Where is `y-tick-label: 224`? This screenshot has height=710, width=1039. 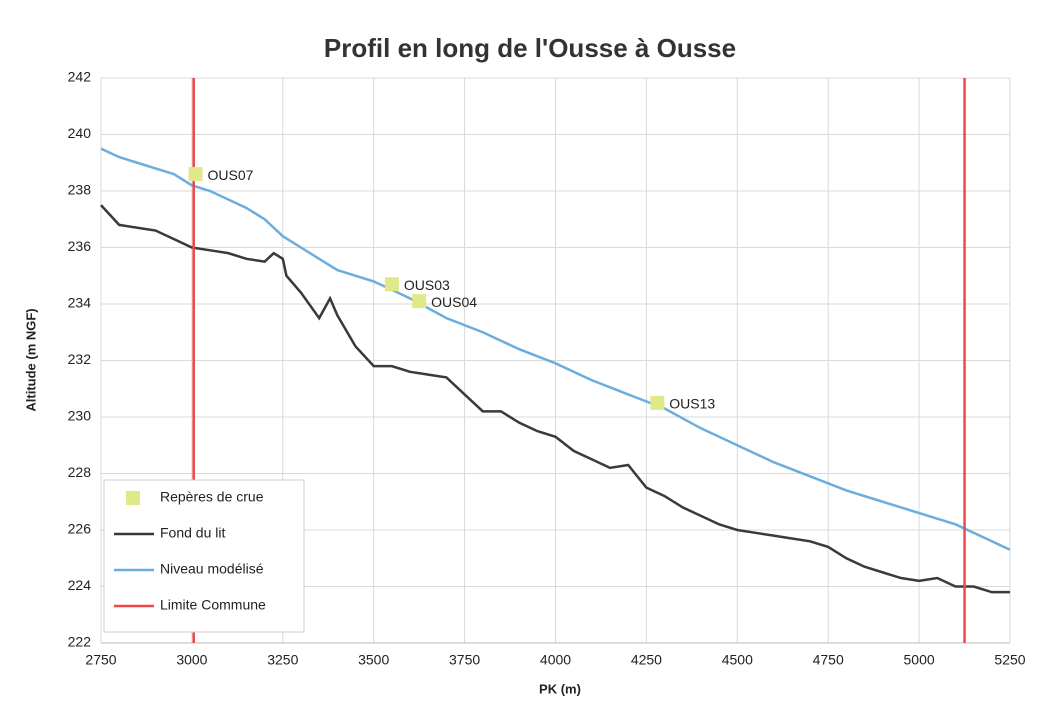 y-tick-label: 224 is located at coordinates (80, 585).